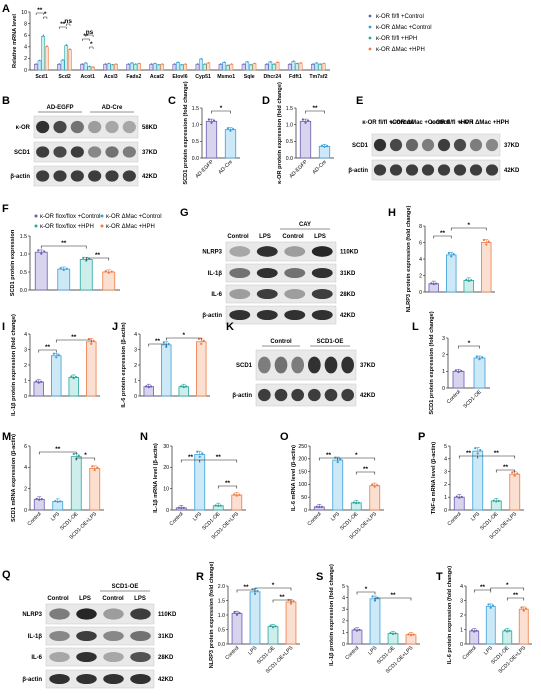  Describe the element at coordinates (445, 460) in the screenshot. I see `y-tick-label: 4` at that location.